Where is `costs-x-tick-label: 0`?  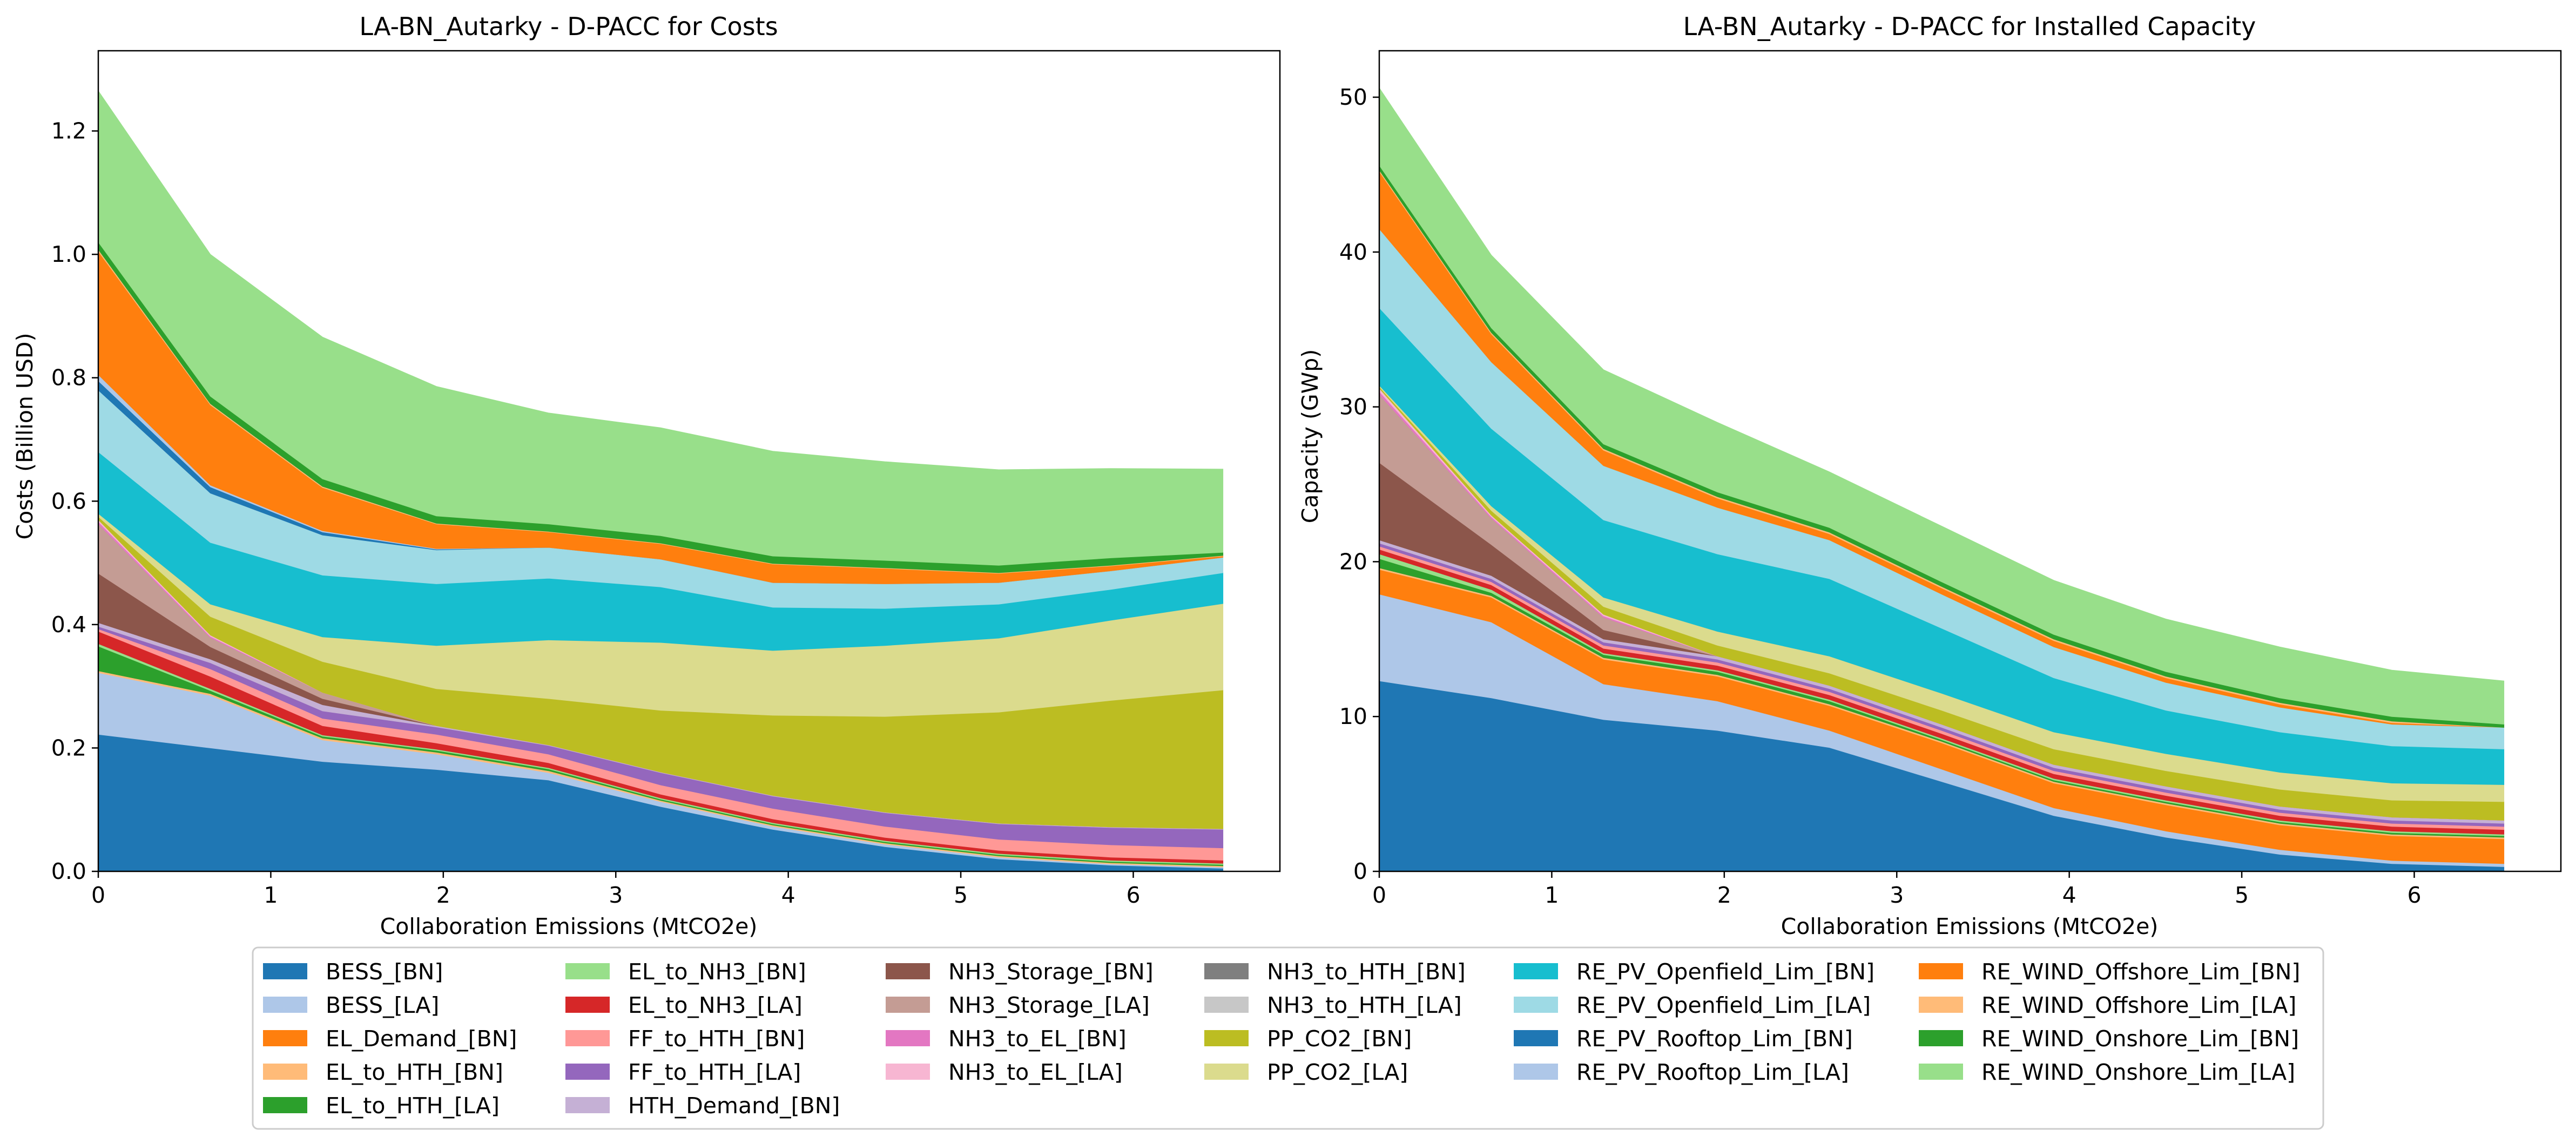 costs-x-tick-label: 0 is located at coordinates (98, 895).